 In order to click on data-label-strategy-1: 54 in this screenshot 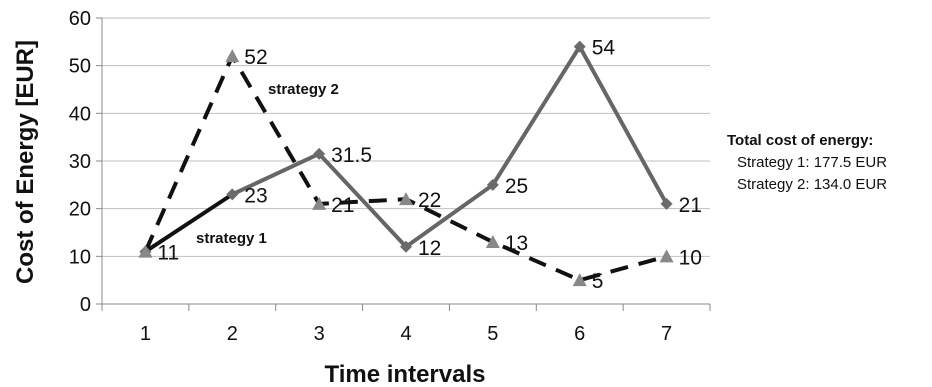, I will do `click(604, 48)`.